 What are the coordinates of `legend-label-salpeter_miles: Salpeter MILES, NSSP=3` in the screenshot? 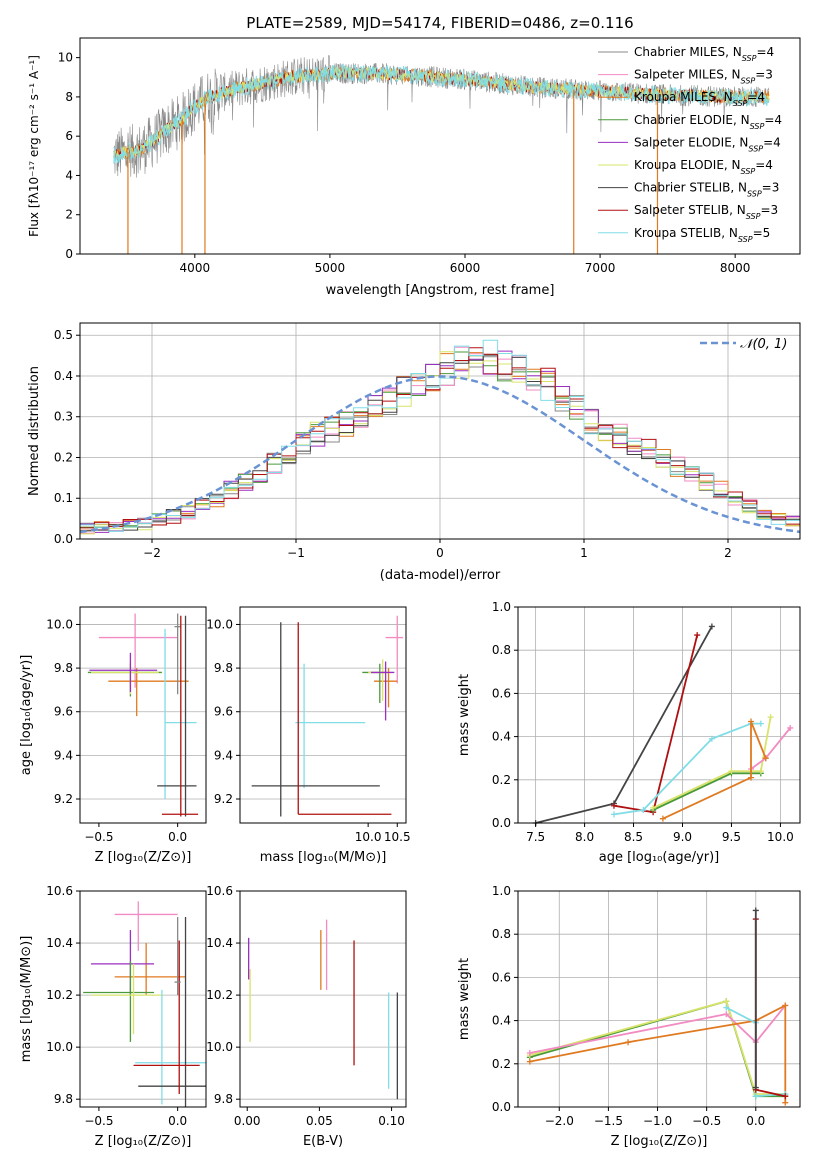 It's located at (703, 77).